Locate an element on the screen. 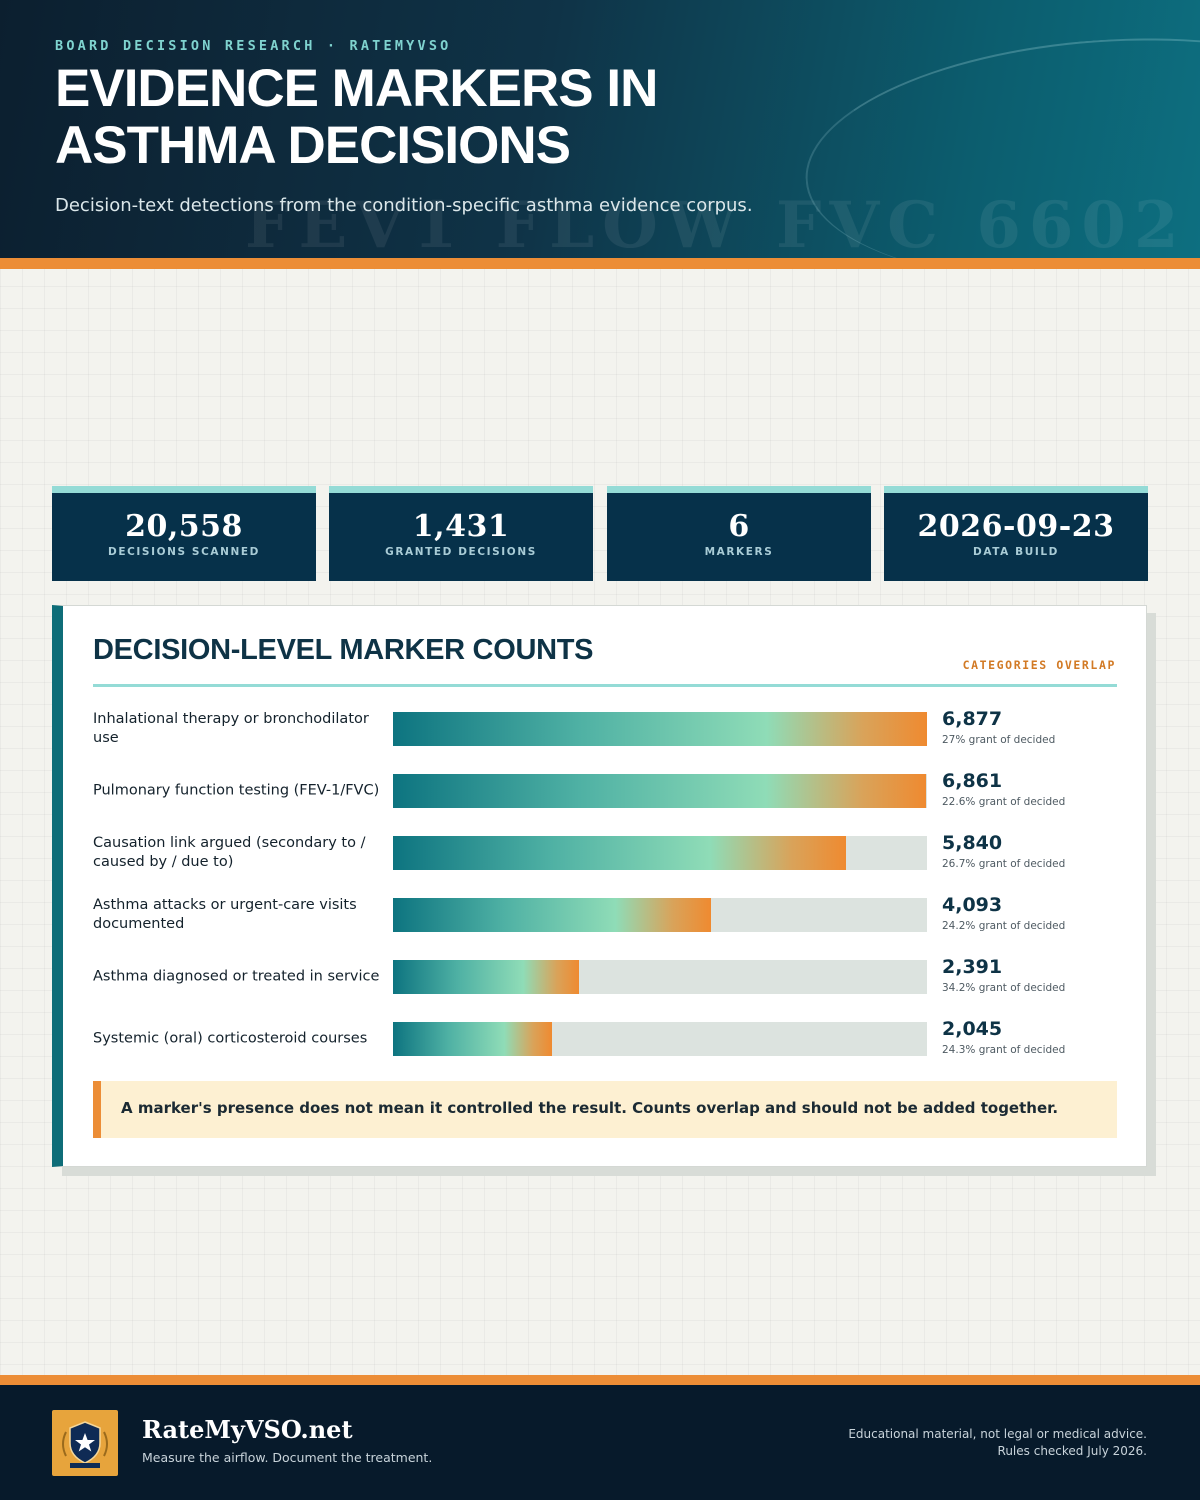 The width and height of the screenshot is (1200, 1500). chart-title: Decision-level marker counts is located at coordinates (343, 650).